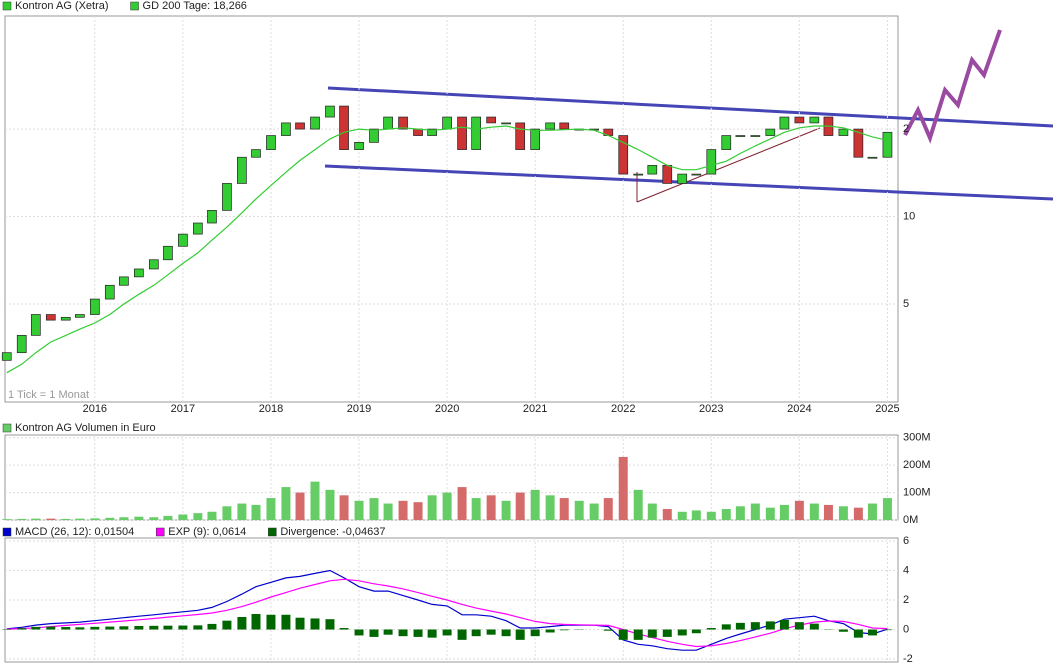 This screenshot has width=1053, height=670. Describe the element at coordinates (332, 532) in the screenshot. I see `legend-label: Divergence: -0,04637` at that location.